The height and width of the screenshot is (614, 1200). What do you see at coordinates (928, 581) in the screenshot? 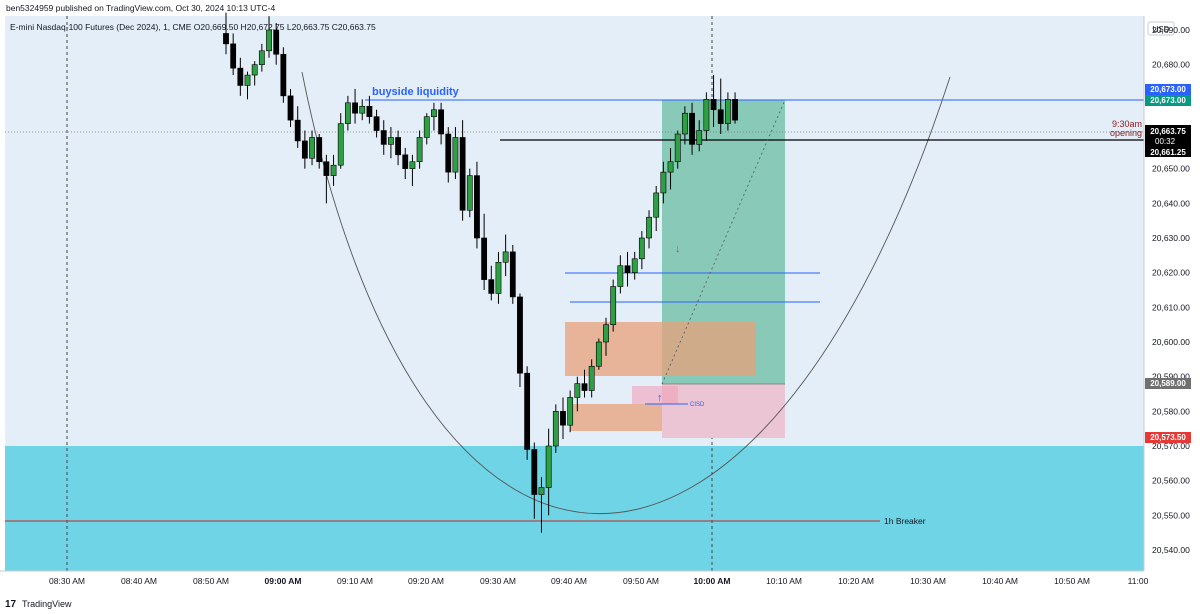
I see `x-tick-label: 10:30 AM` at bounding box center [928, 581].